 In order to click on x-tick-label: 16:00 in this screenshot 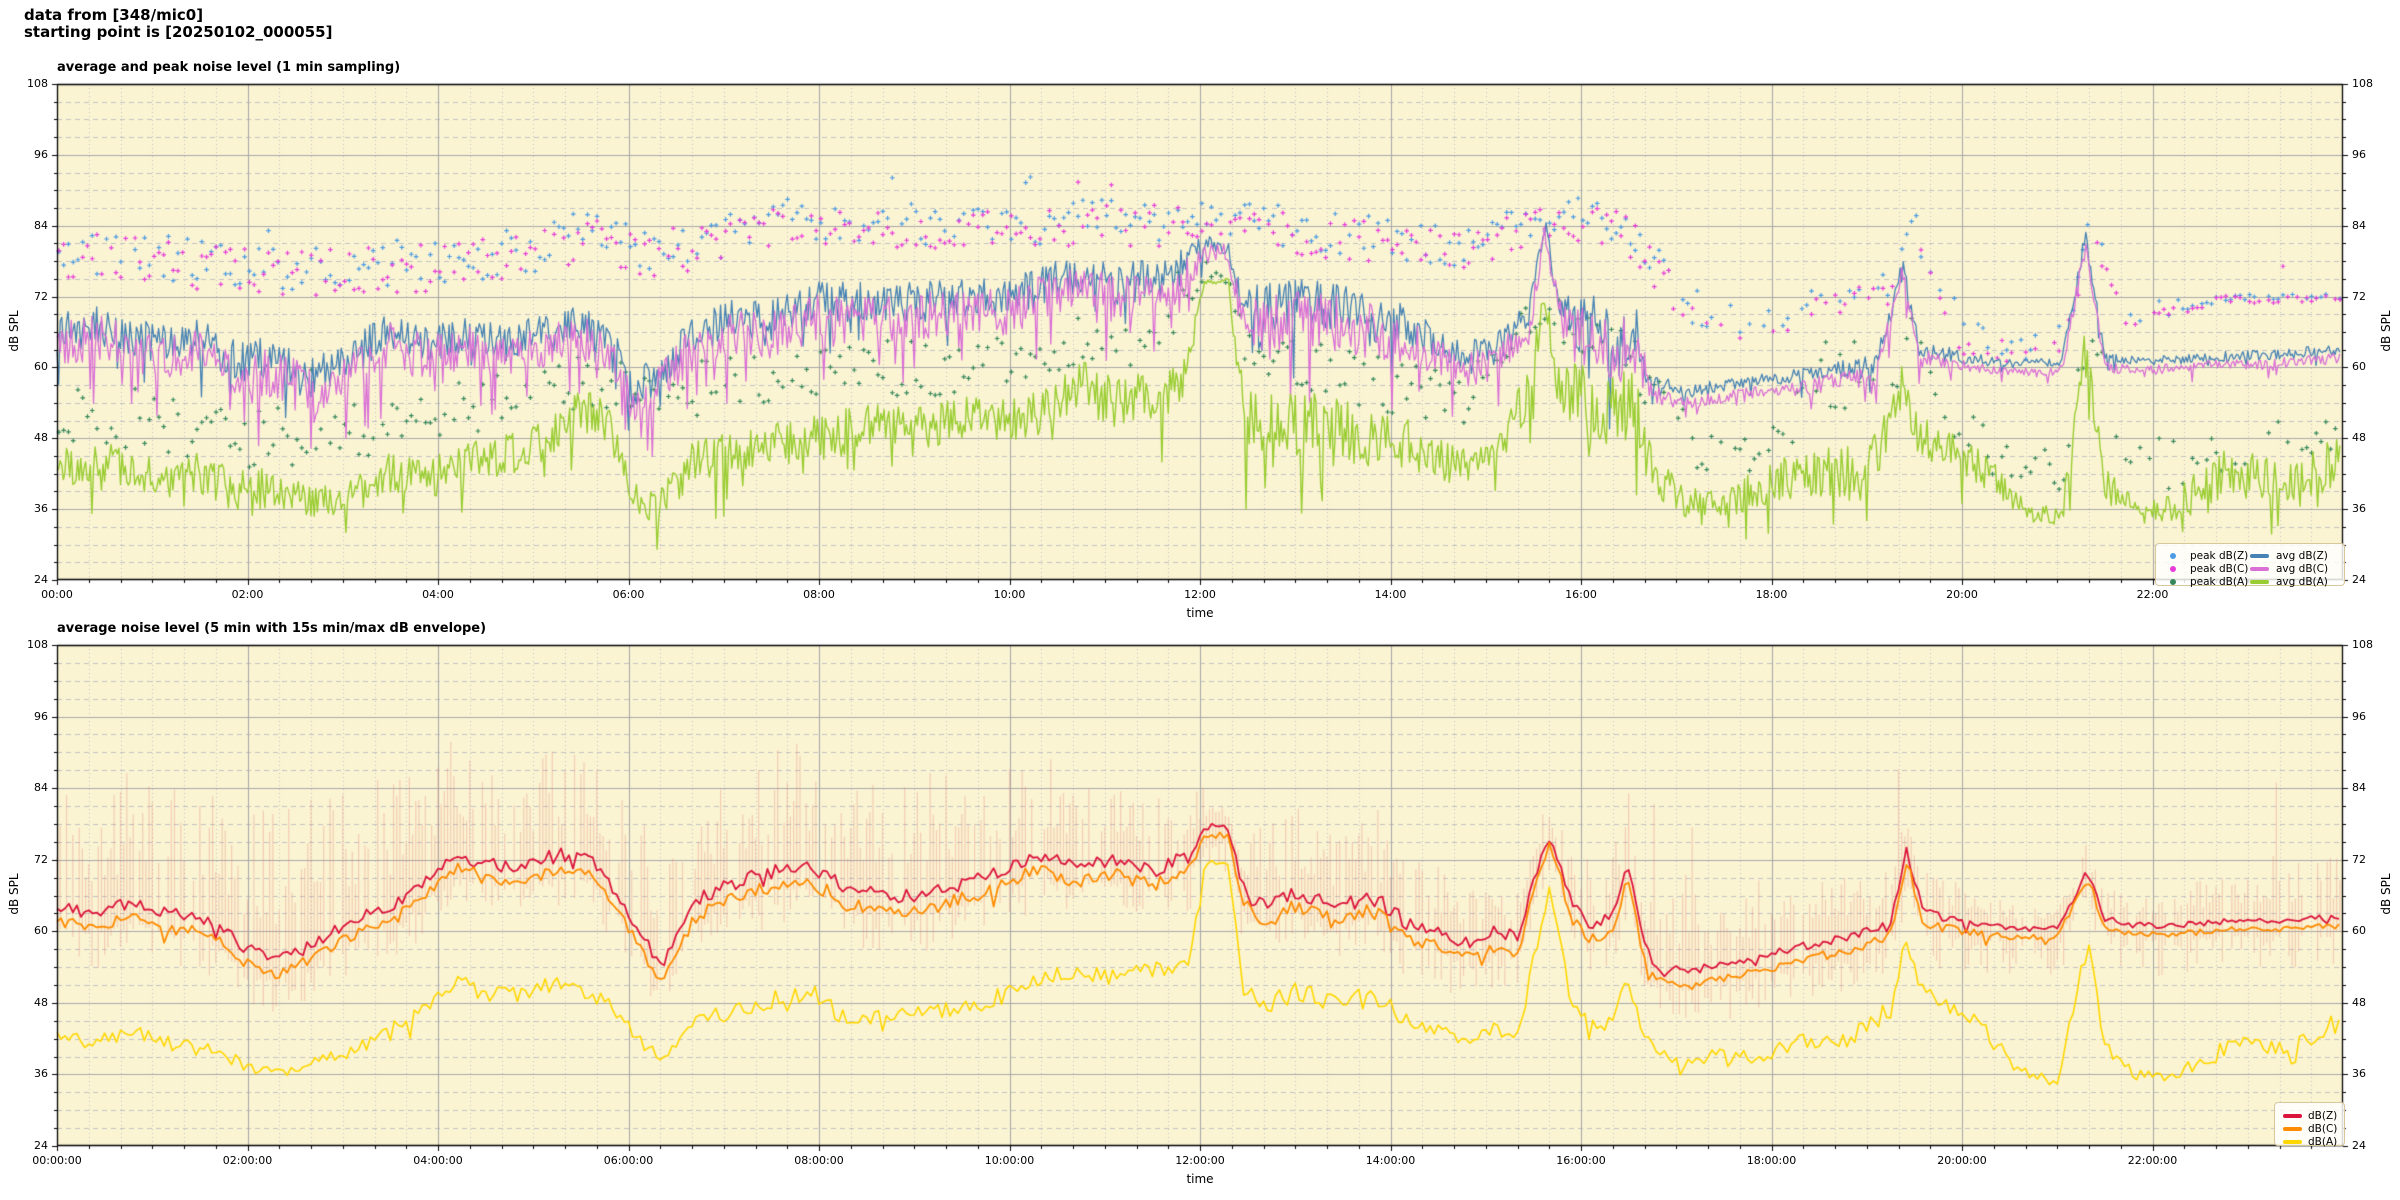, I will do `click(1581, 594)`.